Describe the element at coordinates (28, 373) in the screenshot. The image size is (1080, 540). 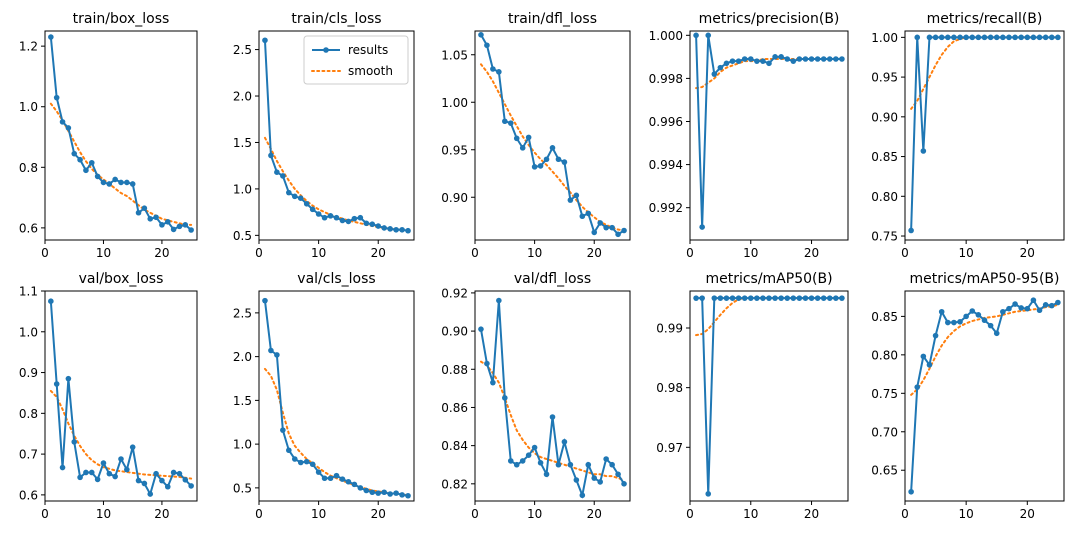
I see `y-tick-label: 0.9` at that location.